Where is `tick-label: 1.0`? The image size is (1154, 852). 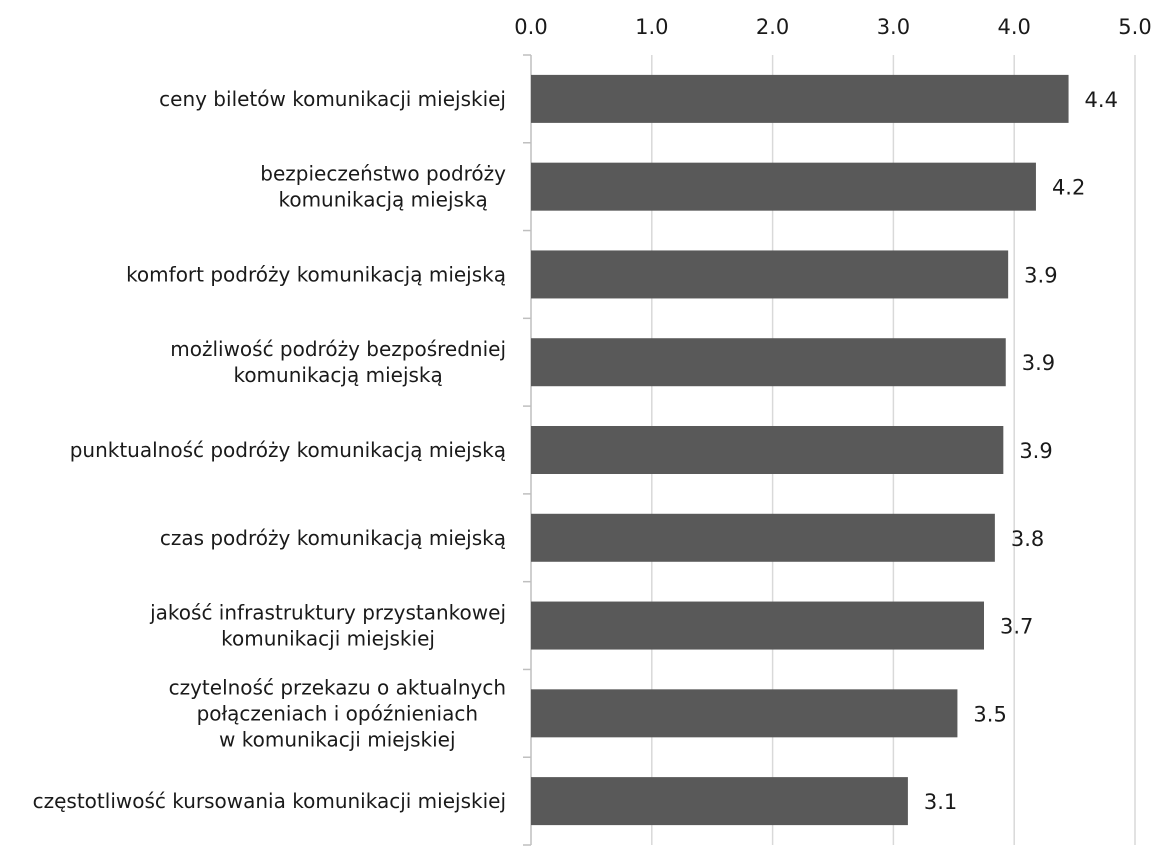 tick-label: 1.0 is located at coordinates (651, 27).